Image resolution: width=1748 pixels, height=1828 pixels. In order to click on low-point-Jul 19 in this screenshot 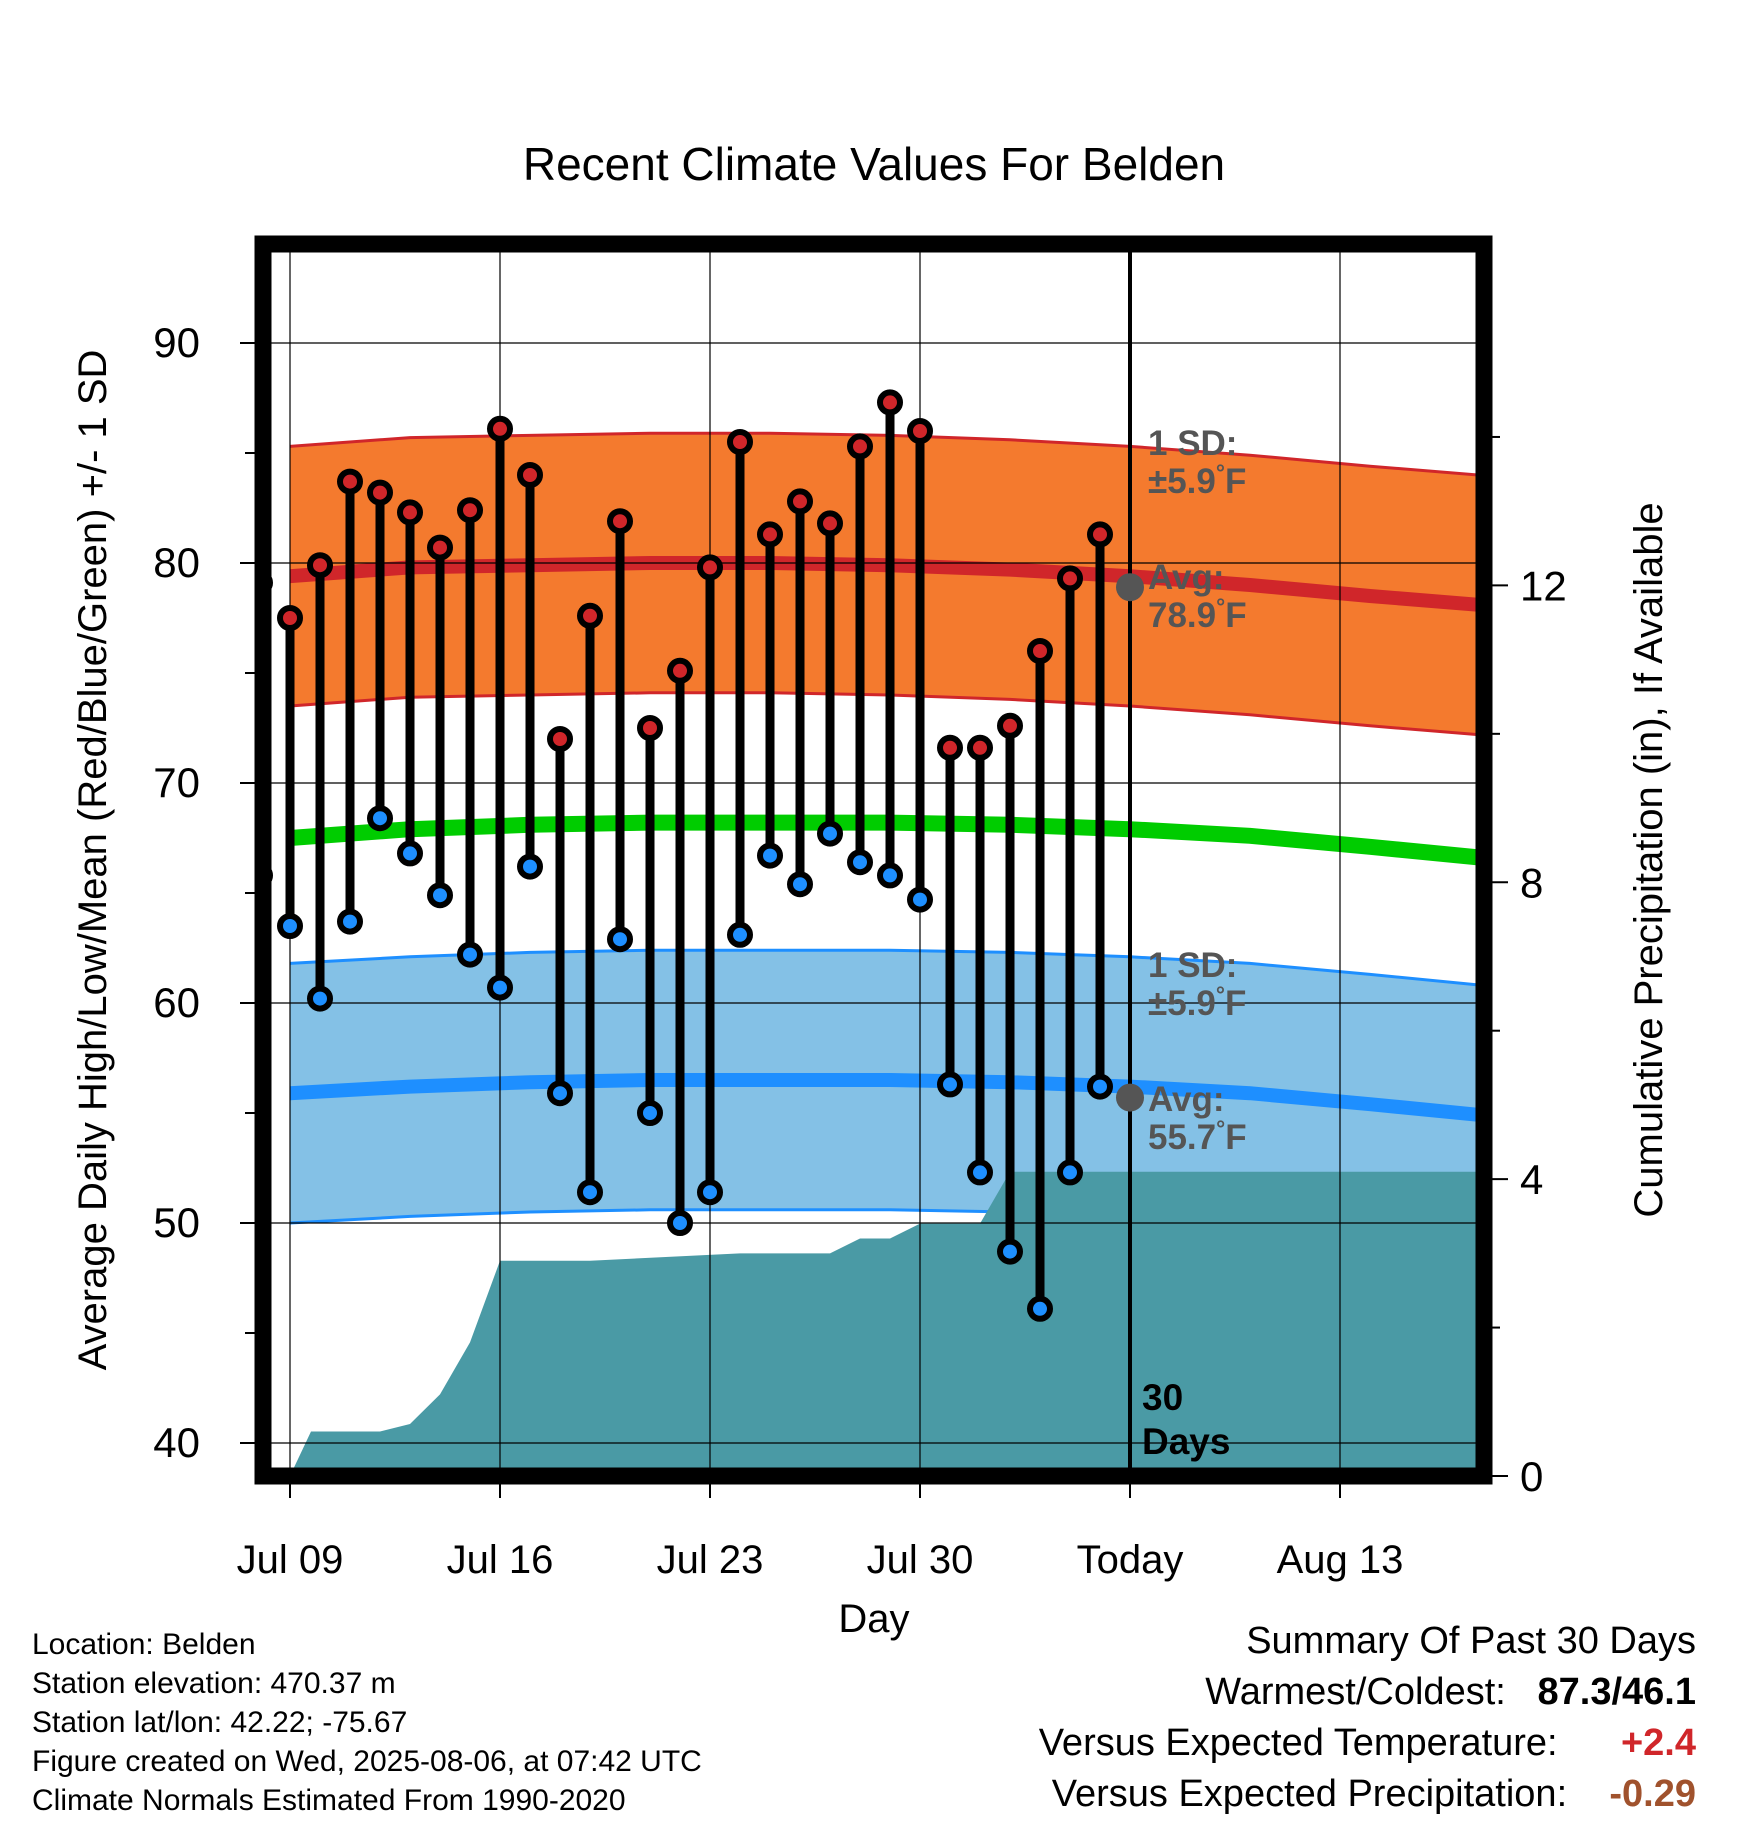, I will do `click(590, 1192)`.